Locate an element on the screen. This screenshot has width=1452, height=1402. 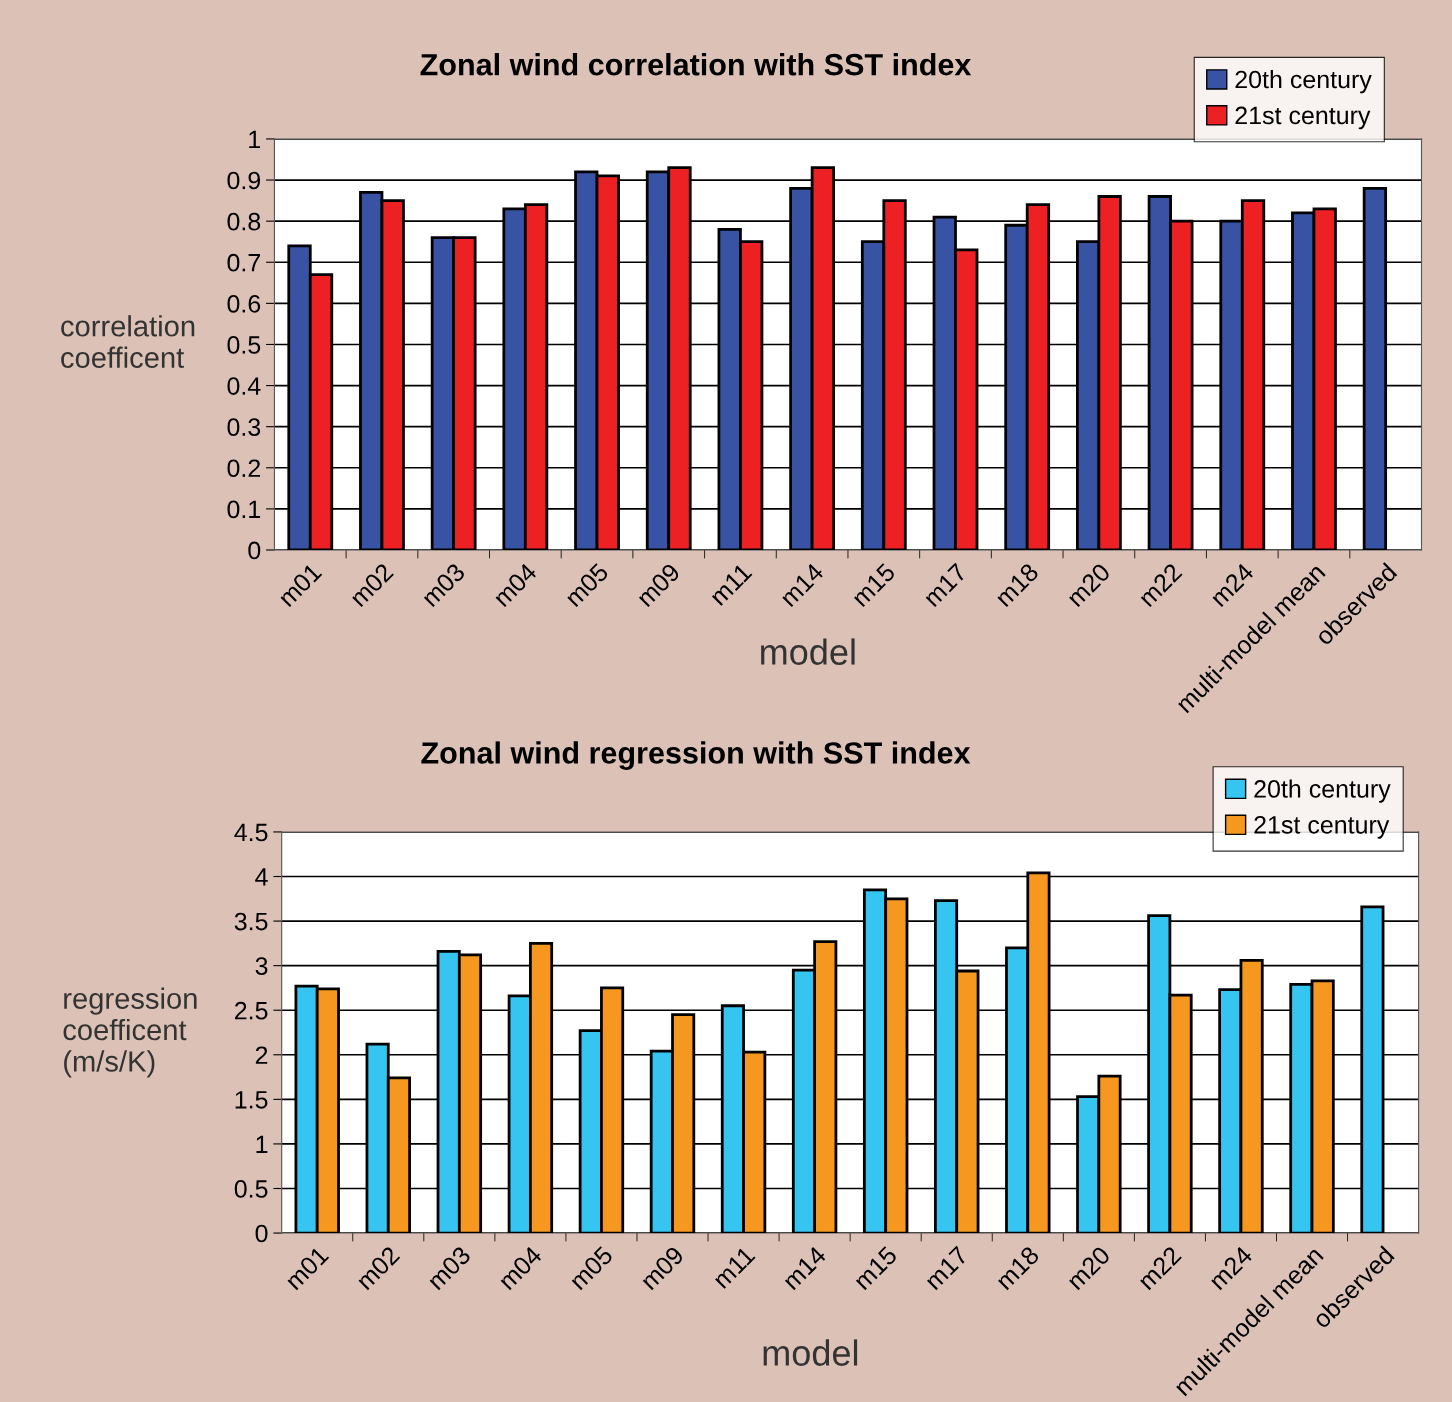
chart-title: Zonal wind correlation with SST index is located at coordinates (696, 64).